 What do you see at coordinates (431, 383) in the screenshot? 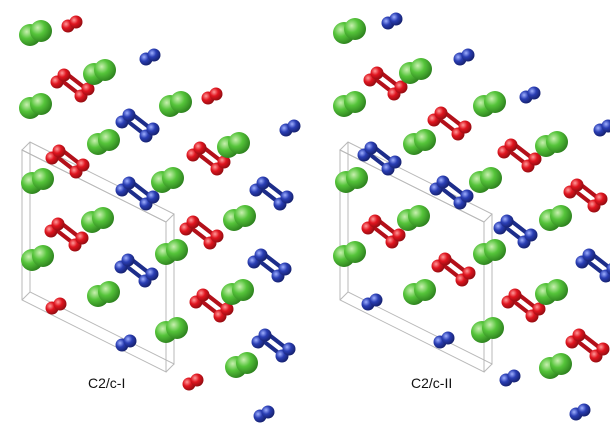
I see `panel-label-right: C2/c-II` at bounding box center [431, 383].